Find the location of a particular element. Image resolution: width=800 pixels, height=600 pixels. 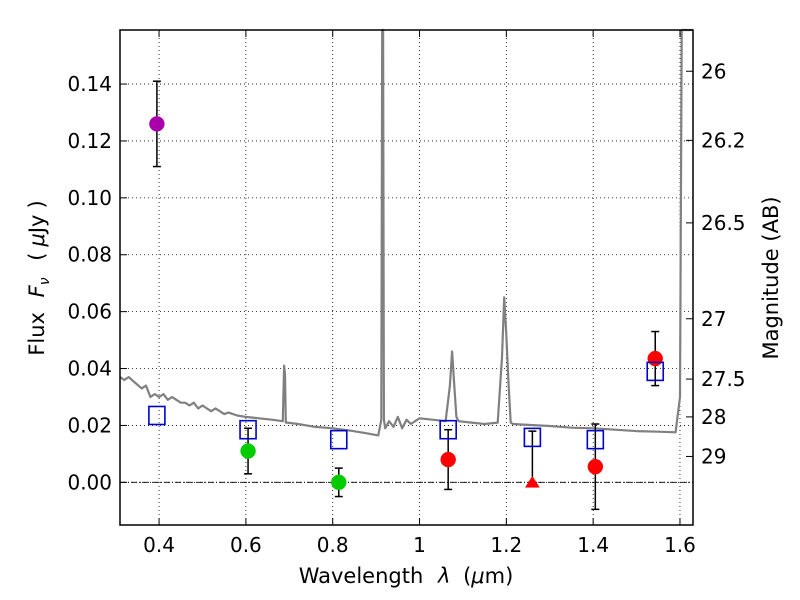

y-tick-label: 0.08 is located at coordinates (89, 255).